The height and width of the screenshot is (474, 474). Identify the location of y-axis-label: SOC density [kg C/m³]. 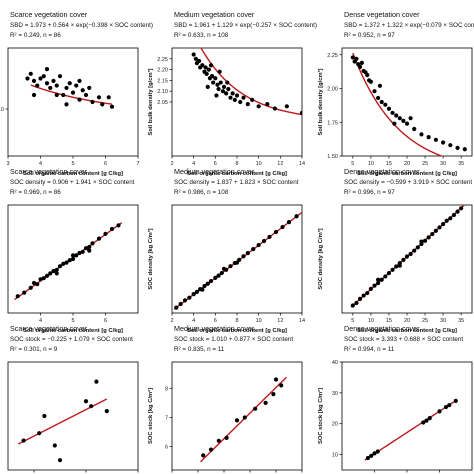
(320, 258).